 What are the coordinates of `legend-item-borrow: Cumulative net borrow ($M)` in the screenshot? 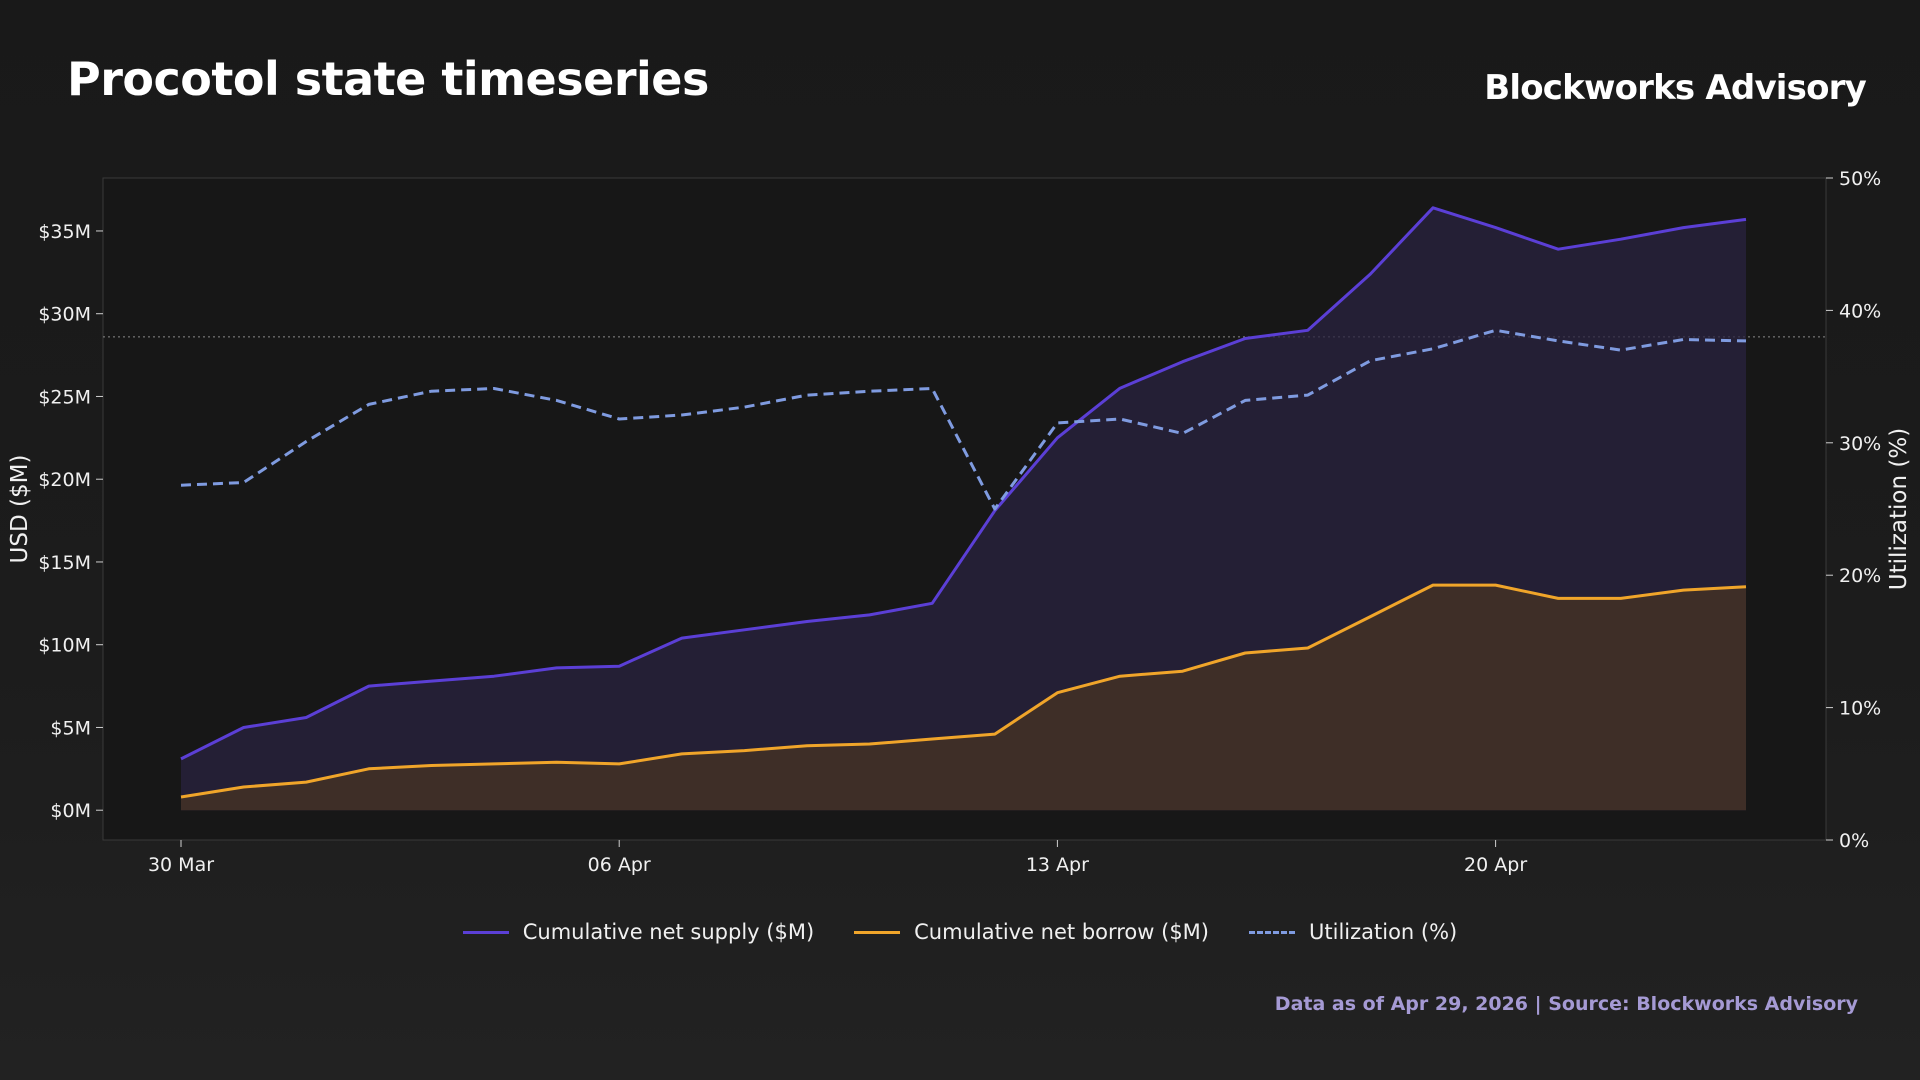 It's located at (1031, 932).